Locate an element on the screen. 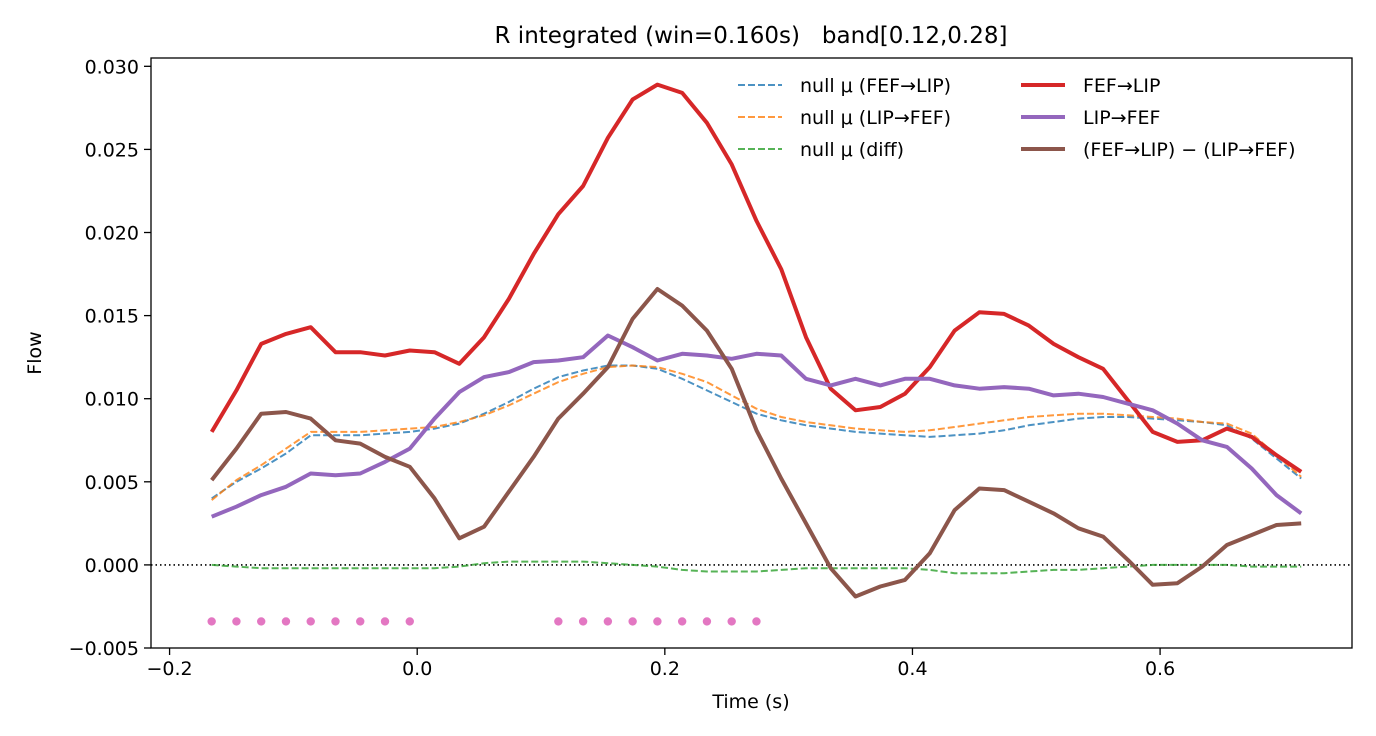  y-tick-label: 0.010 is located at coordinates (112, 400).